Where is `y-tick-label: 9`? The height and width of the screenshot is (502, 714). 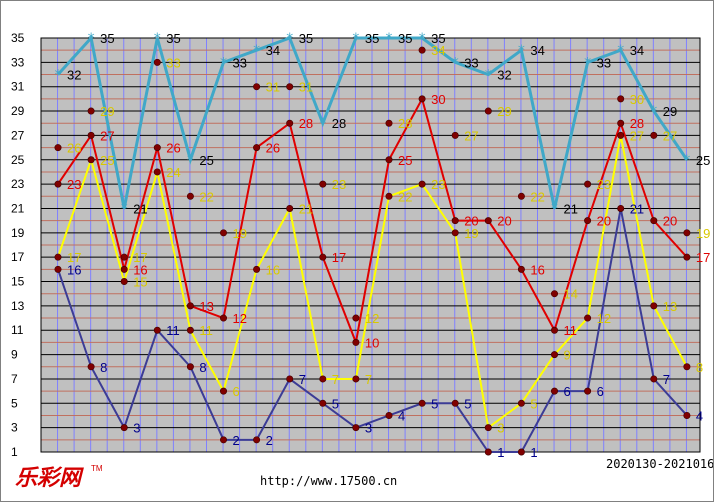
y-tick-label: 9 is located at coordinates (14, 355).